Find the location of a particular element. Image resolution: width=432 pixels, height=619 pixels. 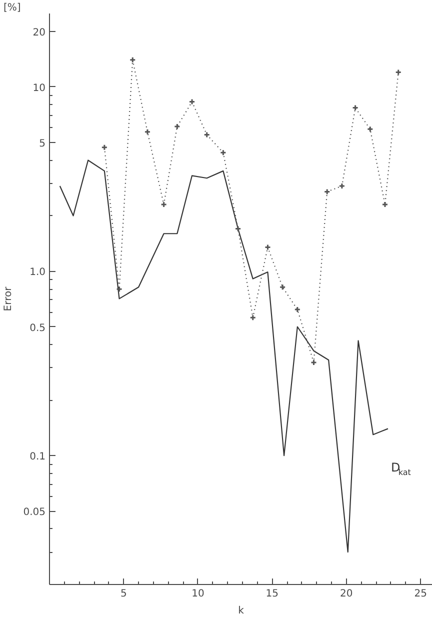

x-tick-label: 15 is located at coordinates (272, 594).